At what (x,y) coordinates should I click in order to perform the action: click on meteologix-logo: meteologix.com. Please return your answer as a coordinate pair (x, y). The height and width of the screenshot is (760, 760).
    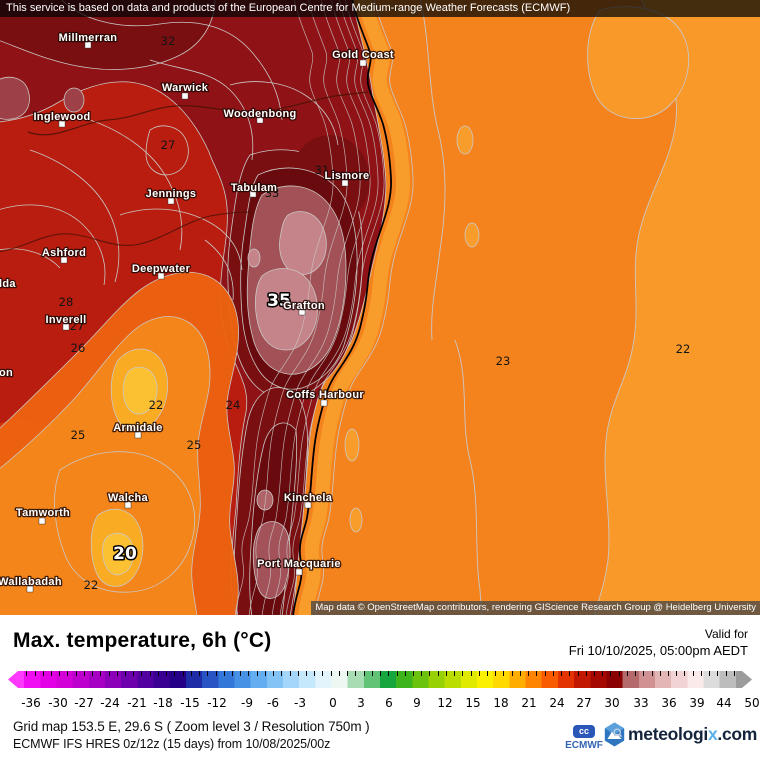
    Looking at the image, I should click on (680, 734).